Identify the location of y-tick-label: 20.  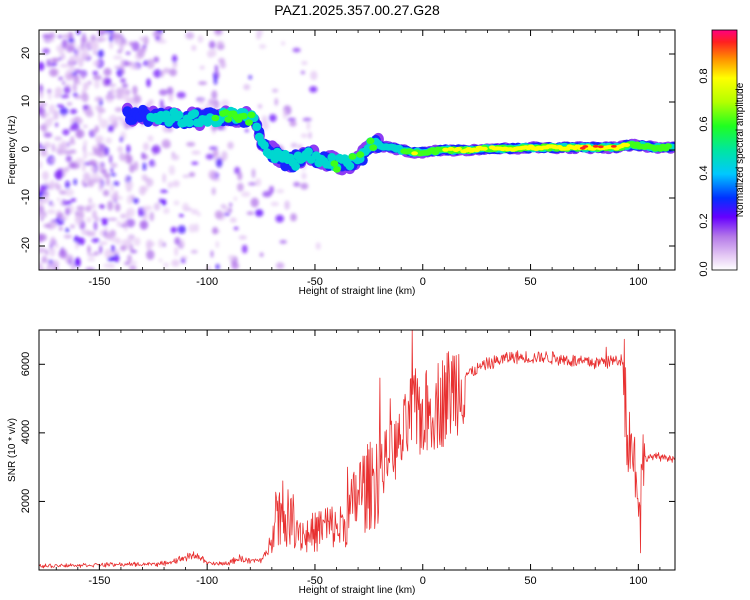
(26, 53).